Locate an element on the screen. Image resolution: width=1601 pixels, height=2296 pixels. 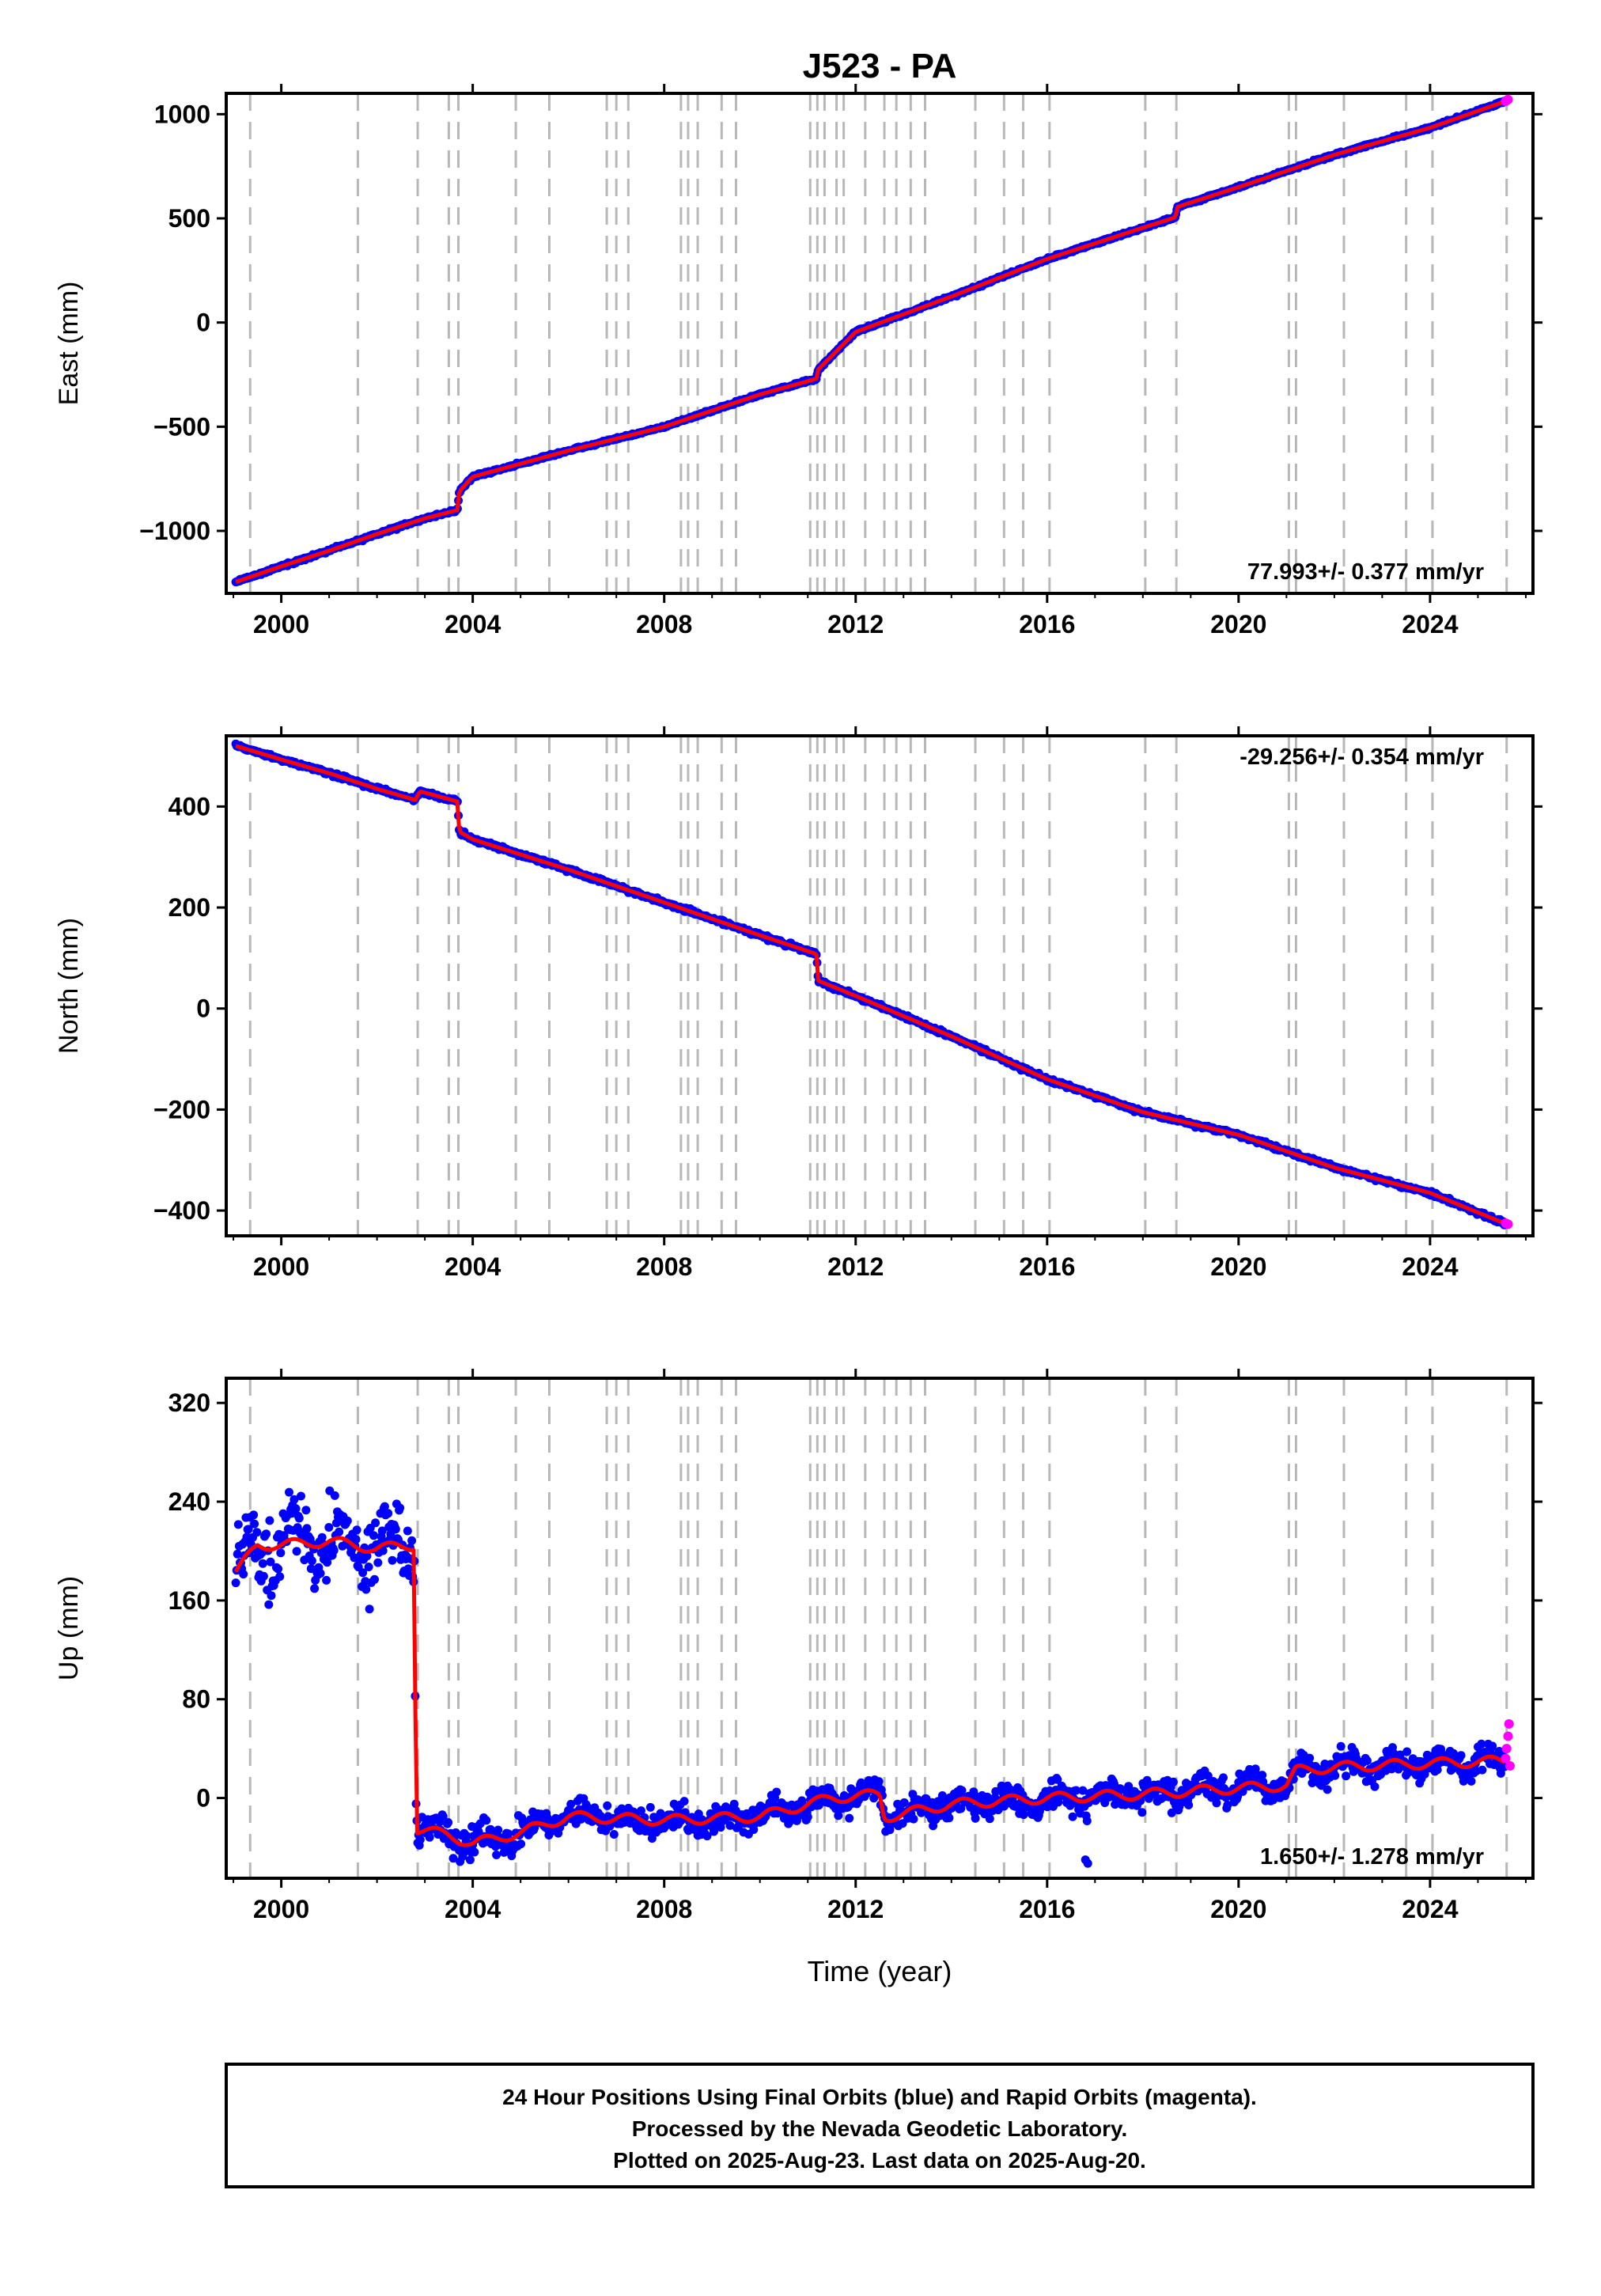
y-tick-label: −1000 is located at coordinates (175, 531).